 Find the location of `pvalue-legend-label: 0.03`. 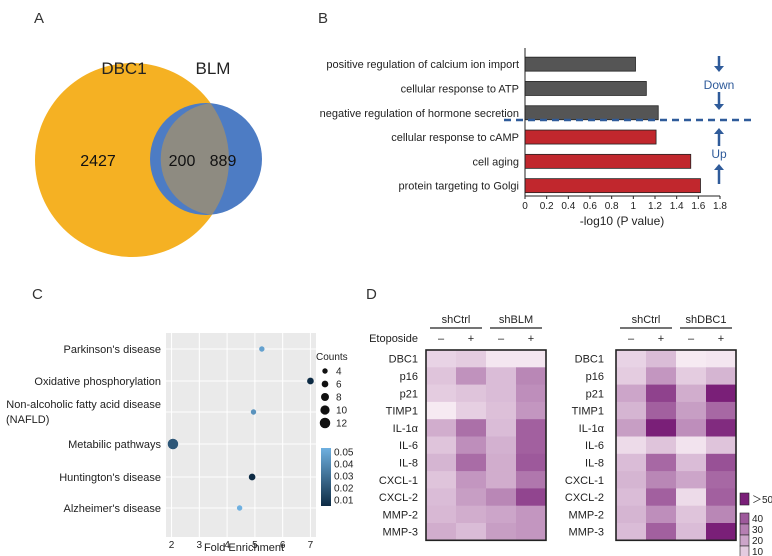

pvalue-legend-label: 0.03 is located at coordinates (344, 477).